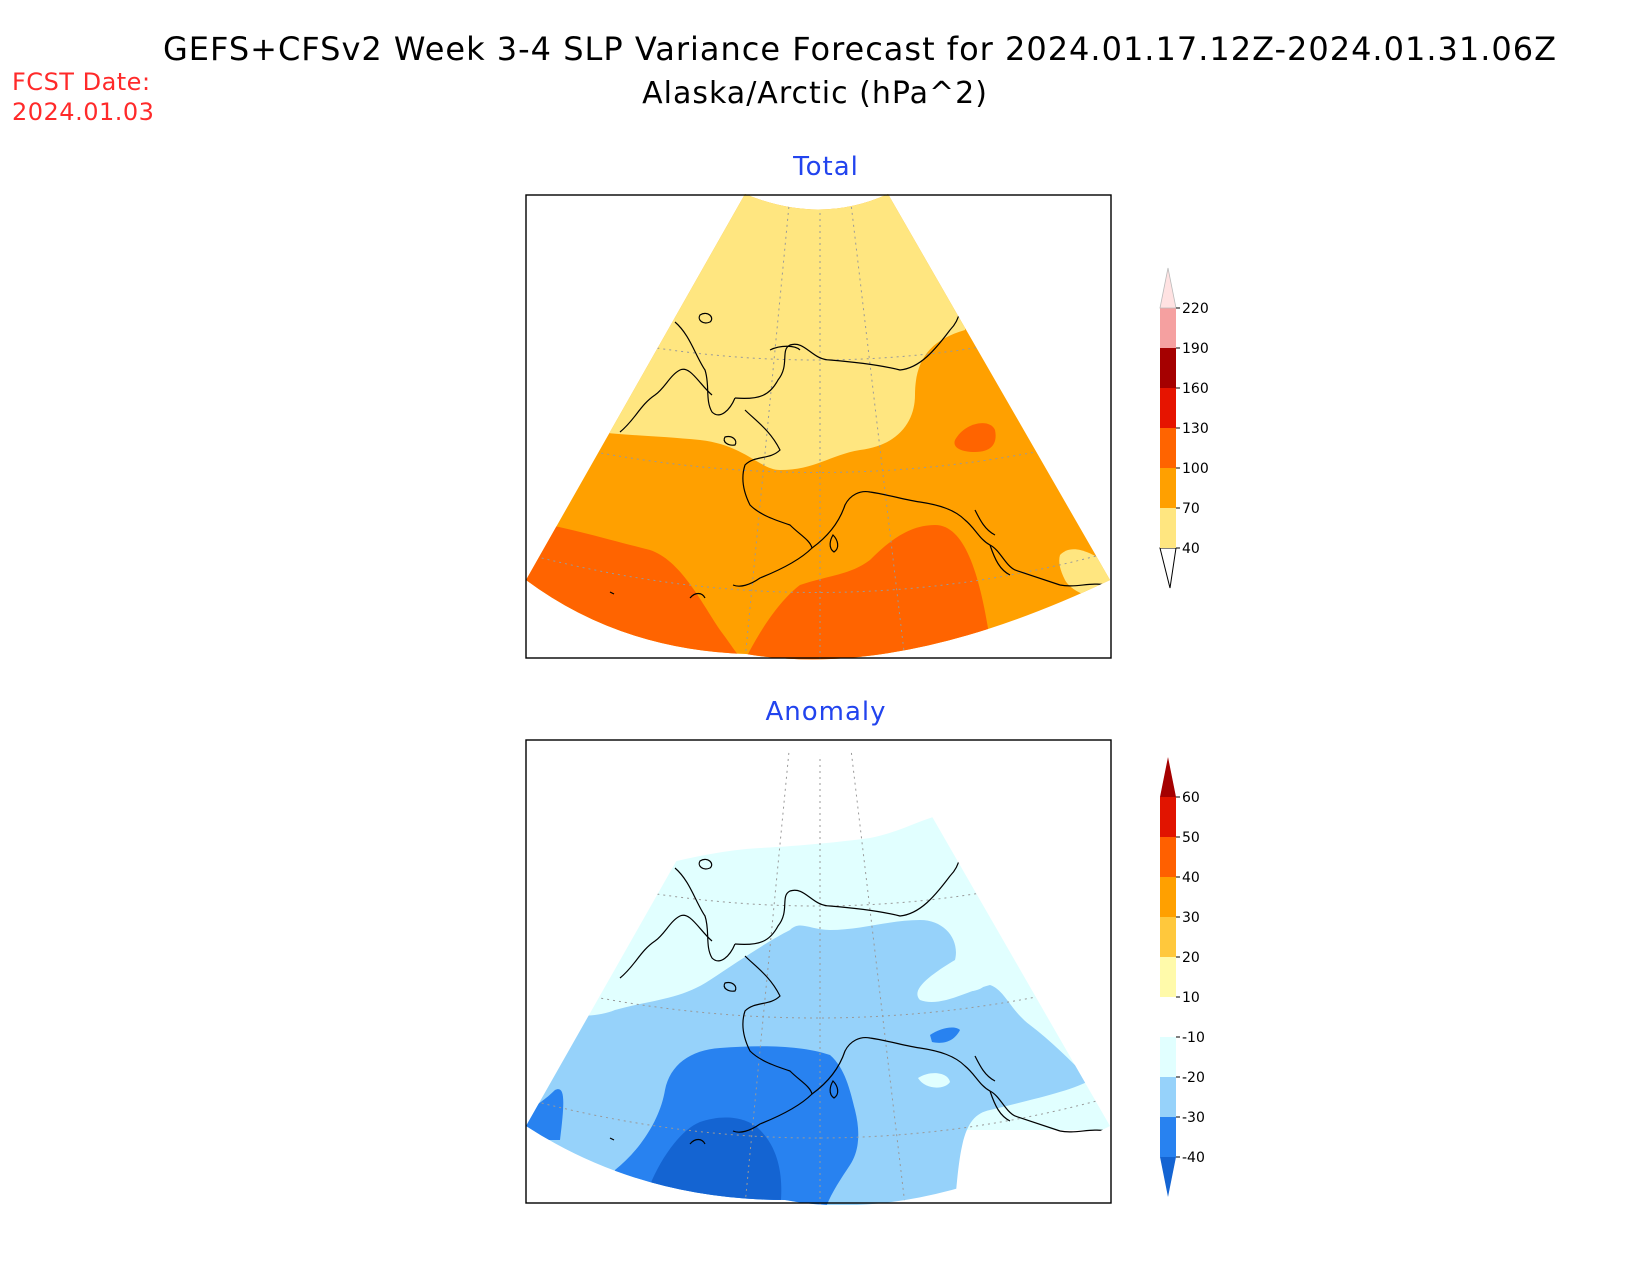 This screenshot has height=1275, width=1650. Describe the element at coordinates (870, 592) in the screenshot. I see `total-fill-100-130-s` at that location.